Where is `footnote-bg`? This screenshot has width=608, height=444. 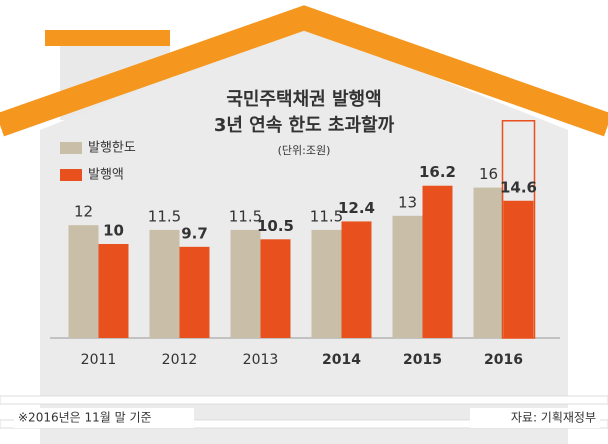
footnote-bg is located at coordinates (104, 418).